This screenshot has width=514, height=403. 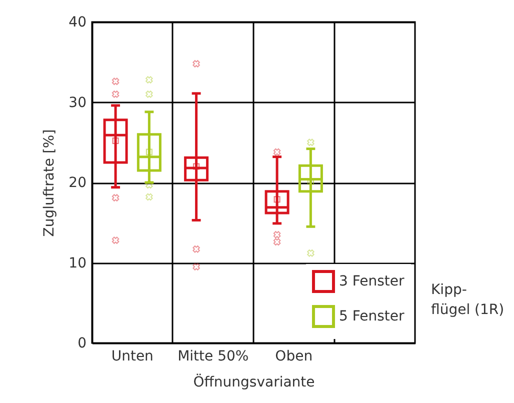 I want to click on x-tick-label: Mitte 50%, so click(x=213, y=356).